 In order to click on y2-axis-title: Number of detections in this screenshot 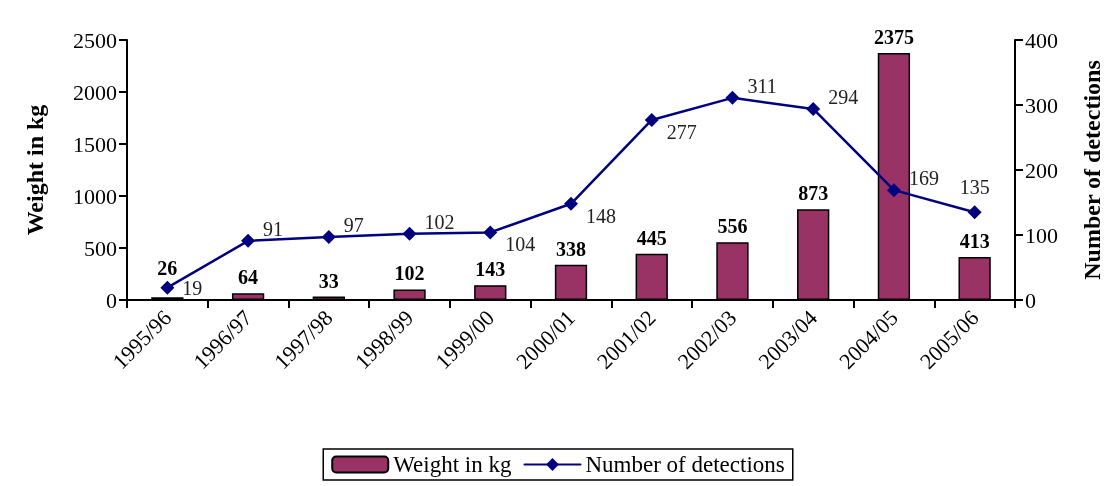, I will do `click(1092, 170)`.